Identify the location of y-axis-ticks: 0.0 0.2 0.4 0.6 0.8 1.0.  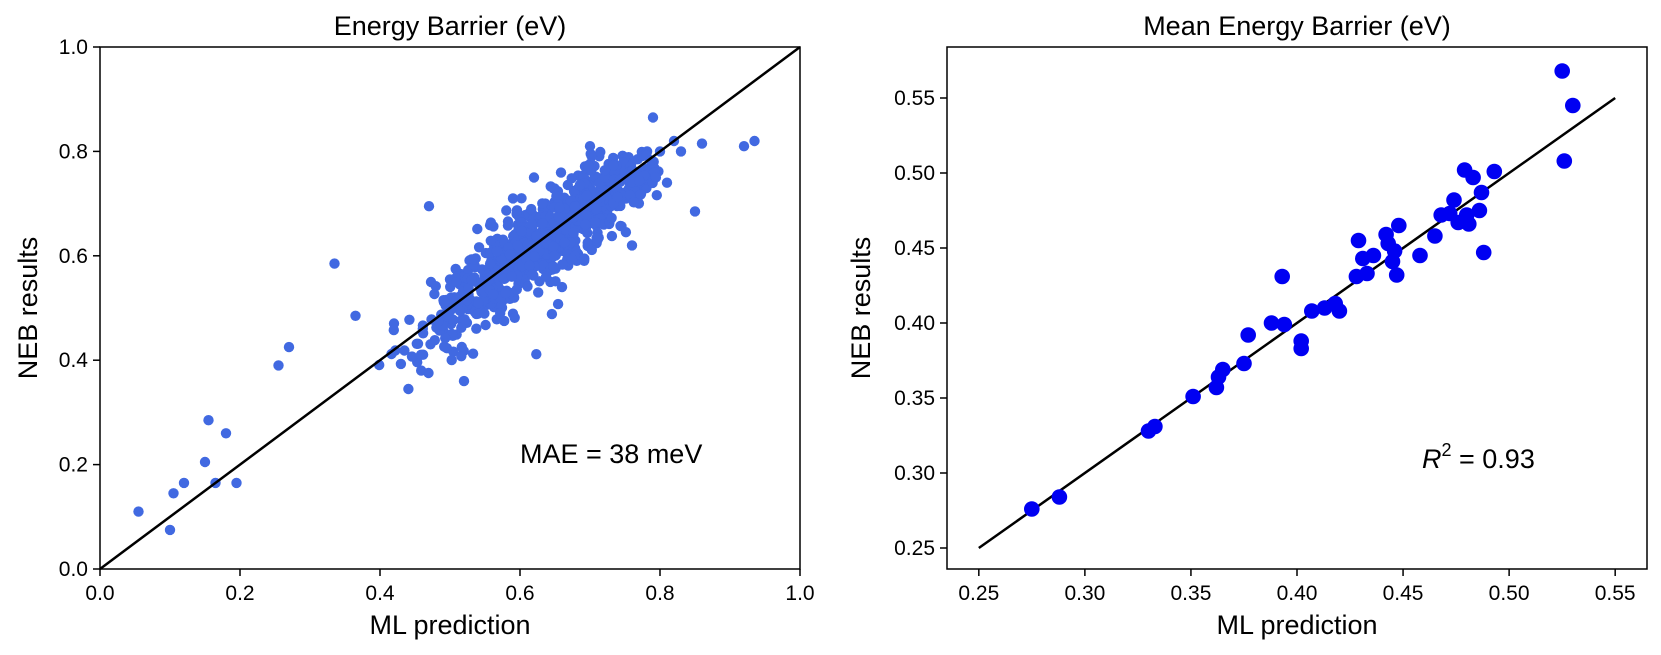
(79, 308).